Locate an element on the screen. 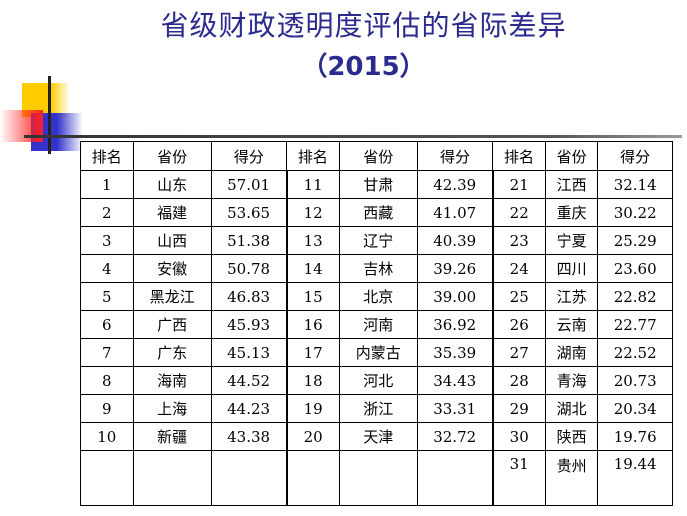 This screenshot has width=687, height=516. rank-cell: 10 is located at coordinates (107, 436).